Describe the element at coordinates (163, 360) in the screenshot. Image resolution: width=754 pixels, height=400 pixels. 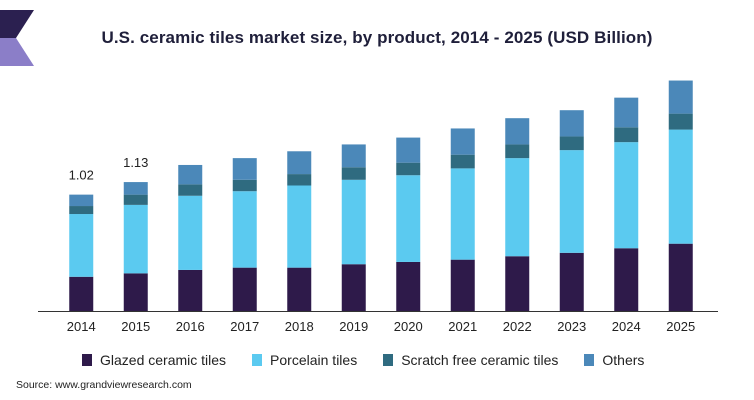
I see `legend-label-glazed: Glazed ceramic tiles` at that location.